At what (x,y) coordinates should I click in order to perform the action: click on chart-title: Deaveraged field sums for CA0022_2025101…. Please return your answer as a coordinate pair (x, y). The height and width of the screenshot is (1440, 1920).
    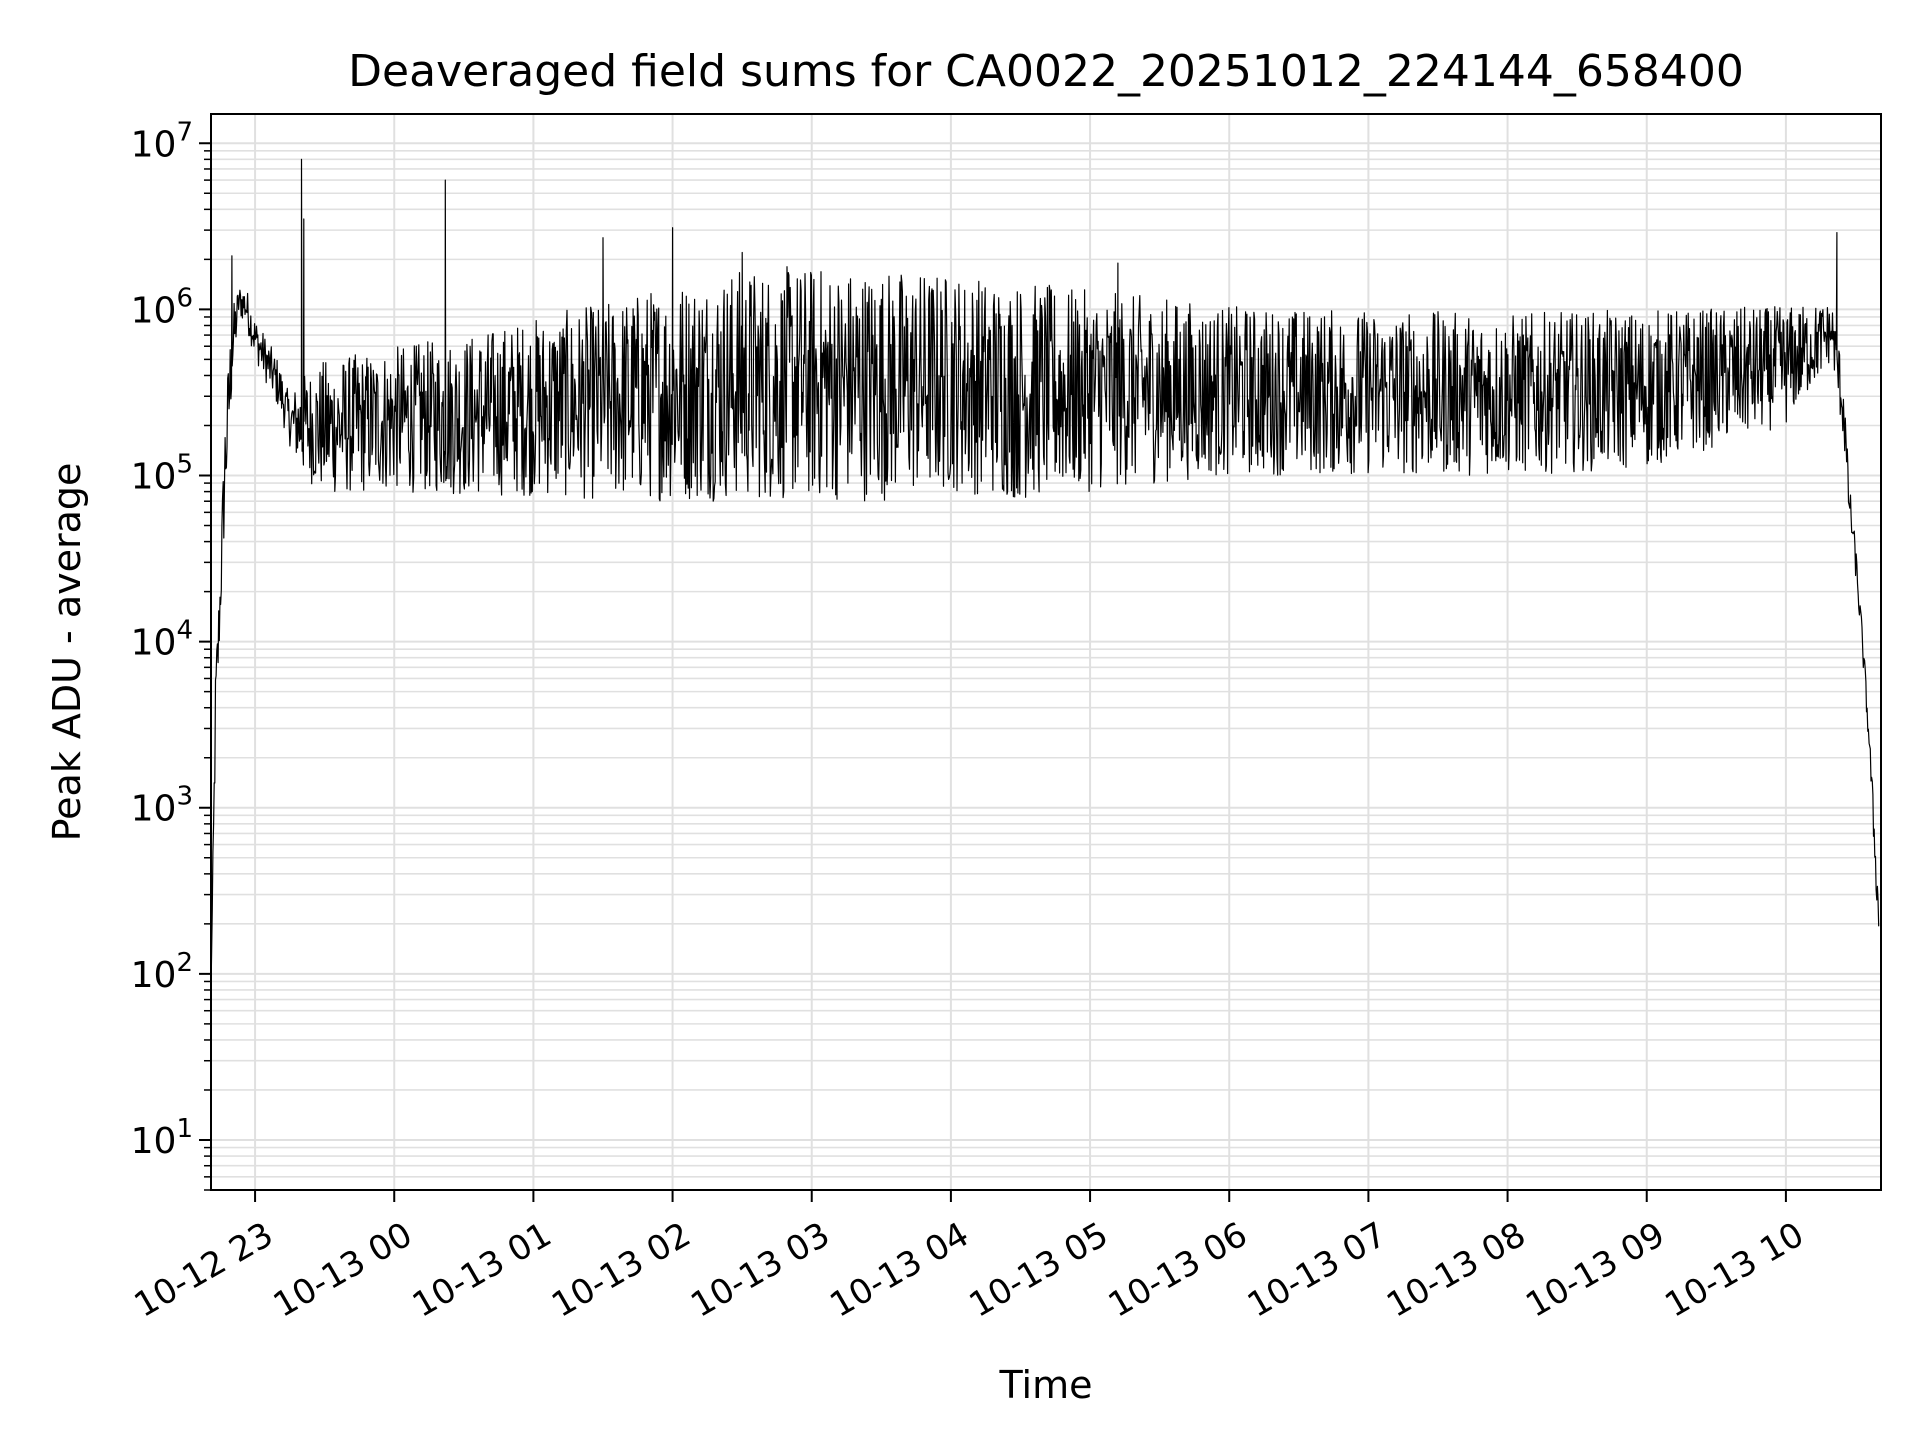
    Looking at the image, I should click on (1046, 71).